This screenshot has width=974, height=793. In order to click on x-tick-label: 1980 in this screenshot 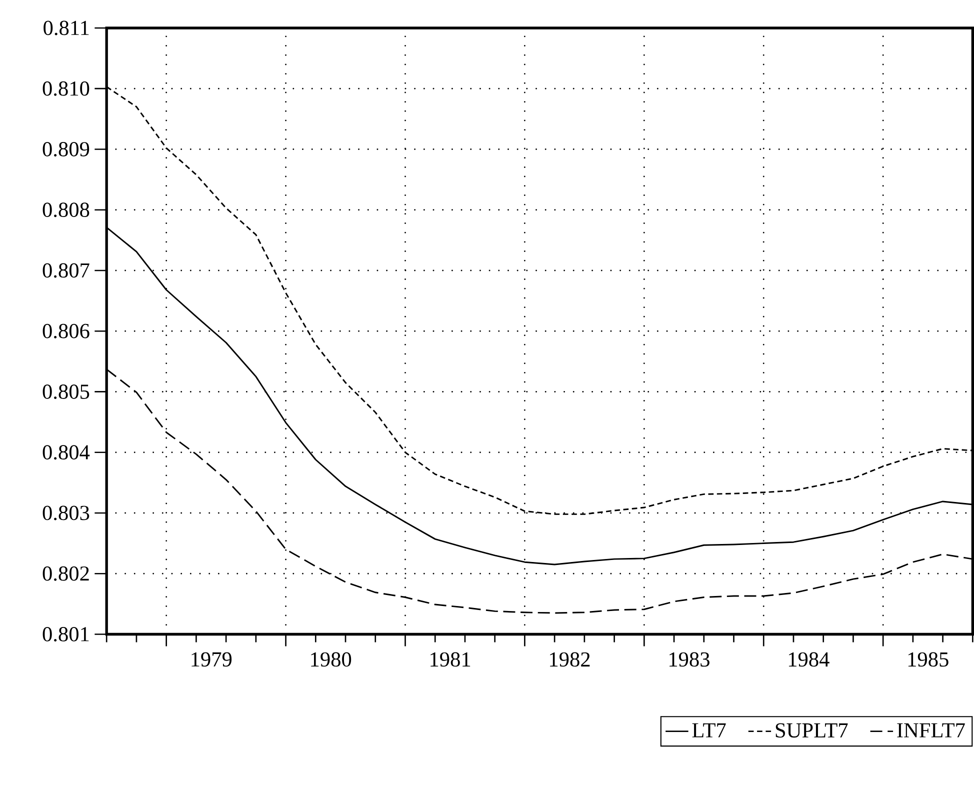, I will do `click(331, 659)`.